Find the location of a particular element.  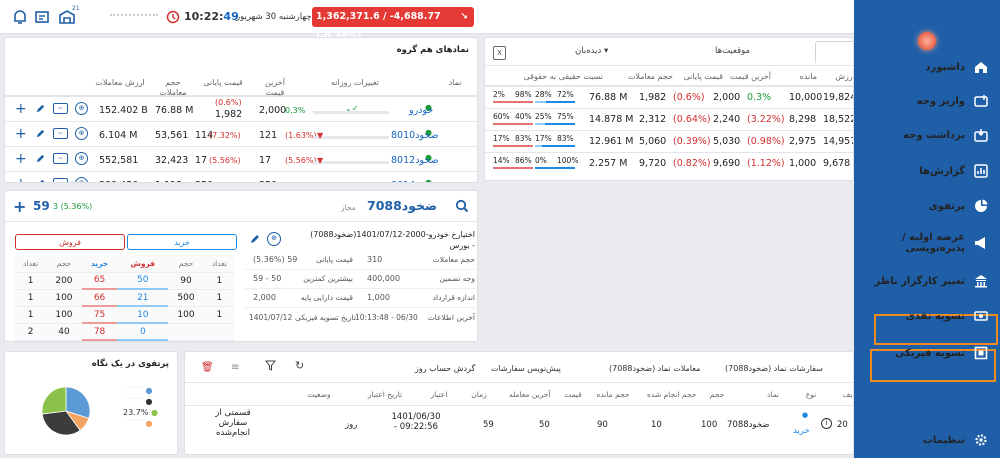

message-icon is located at coordinates (42, 17).